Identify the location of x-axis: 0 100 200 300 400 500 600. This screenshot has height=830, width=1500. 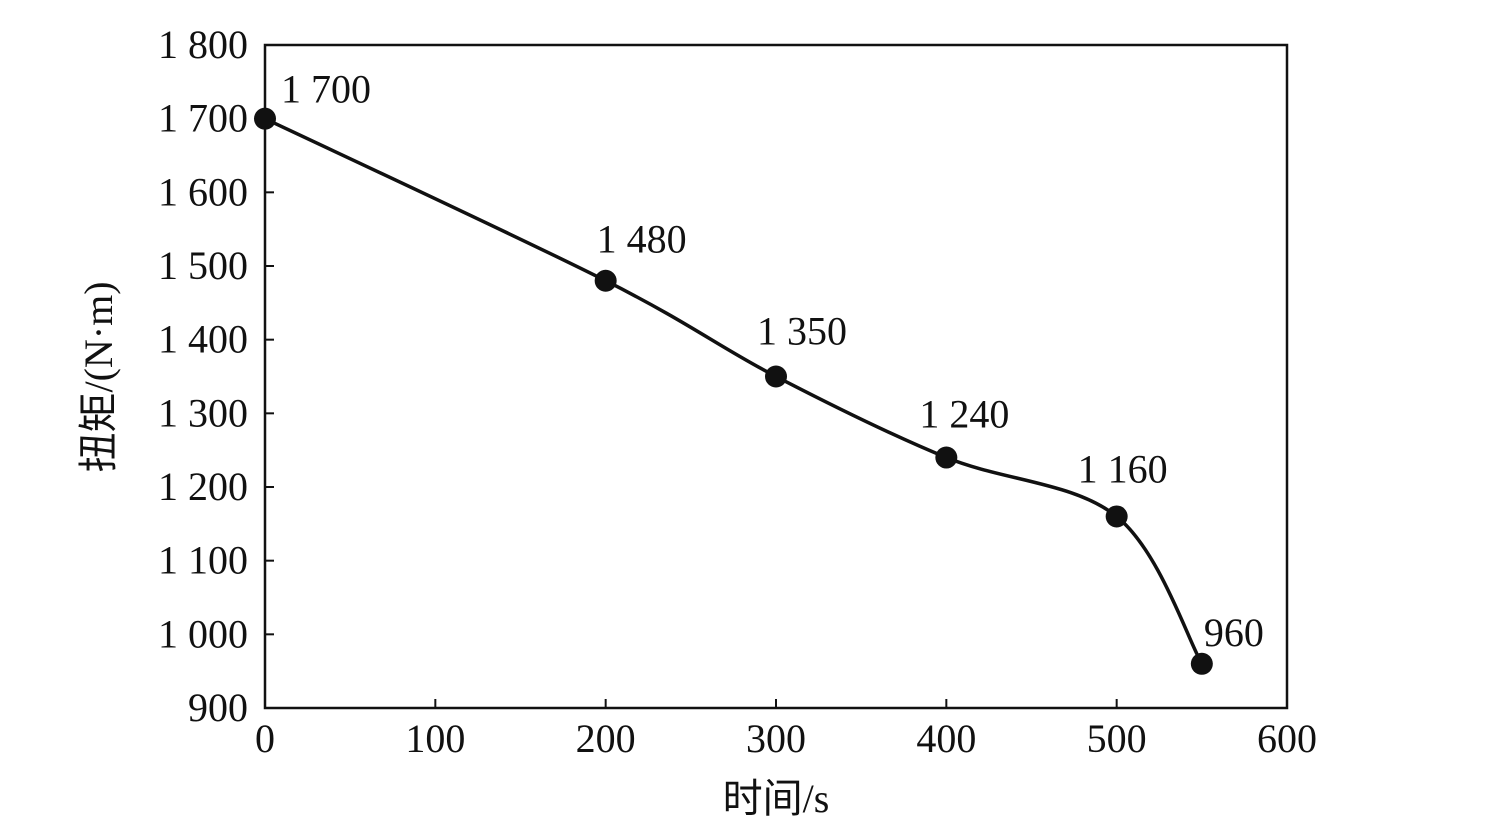
(786, 730).